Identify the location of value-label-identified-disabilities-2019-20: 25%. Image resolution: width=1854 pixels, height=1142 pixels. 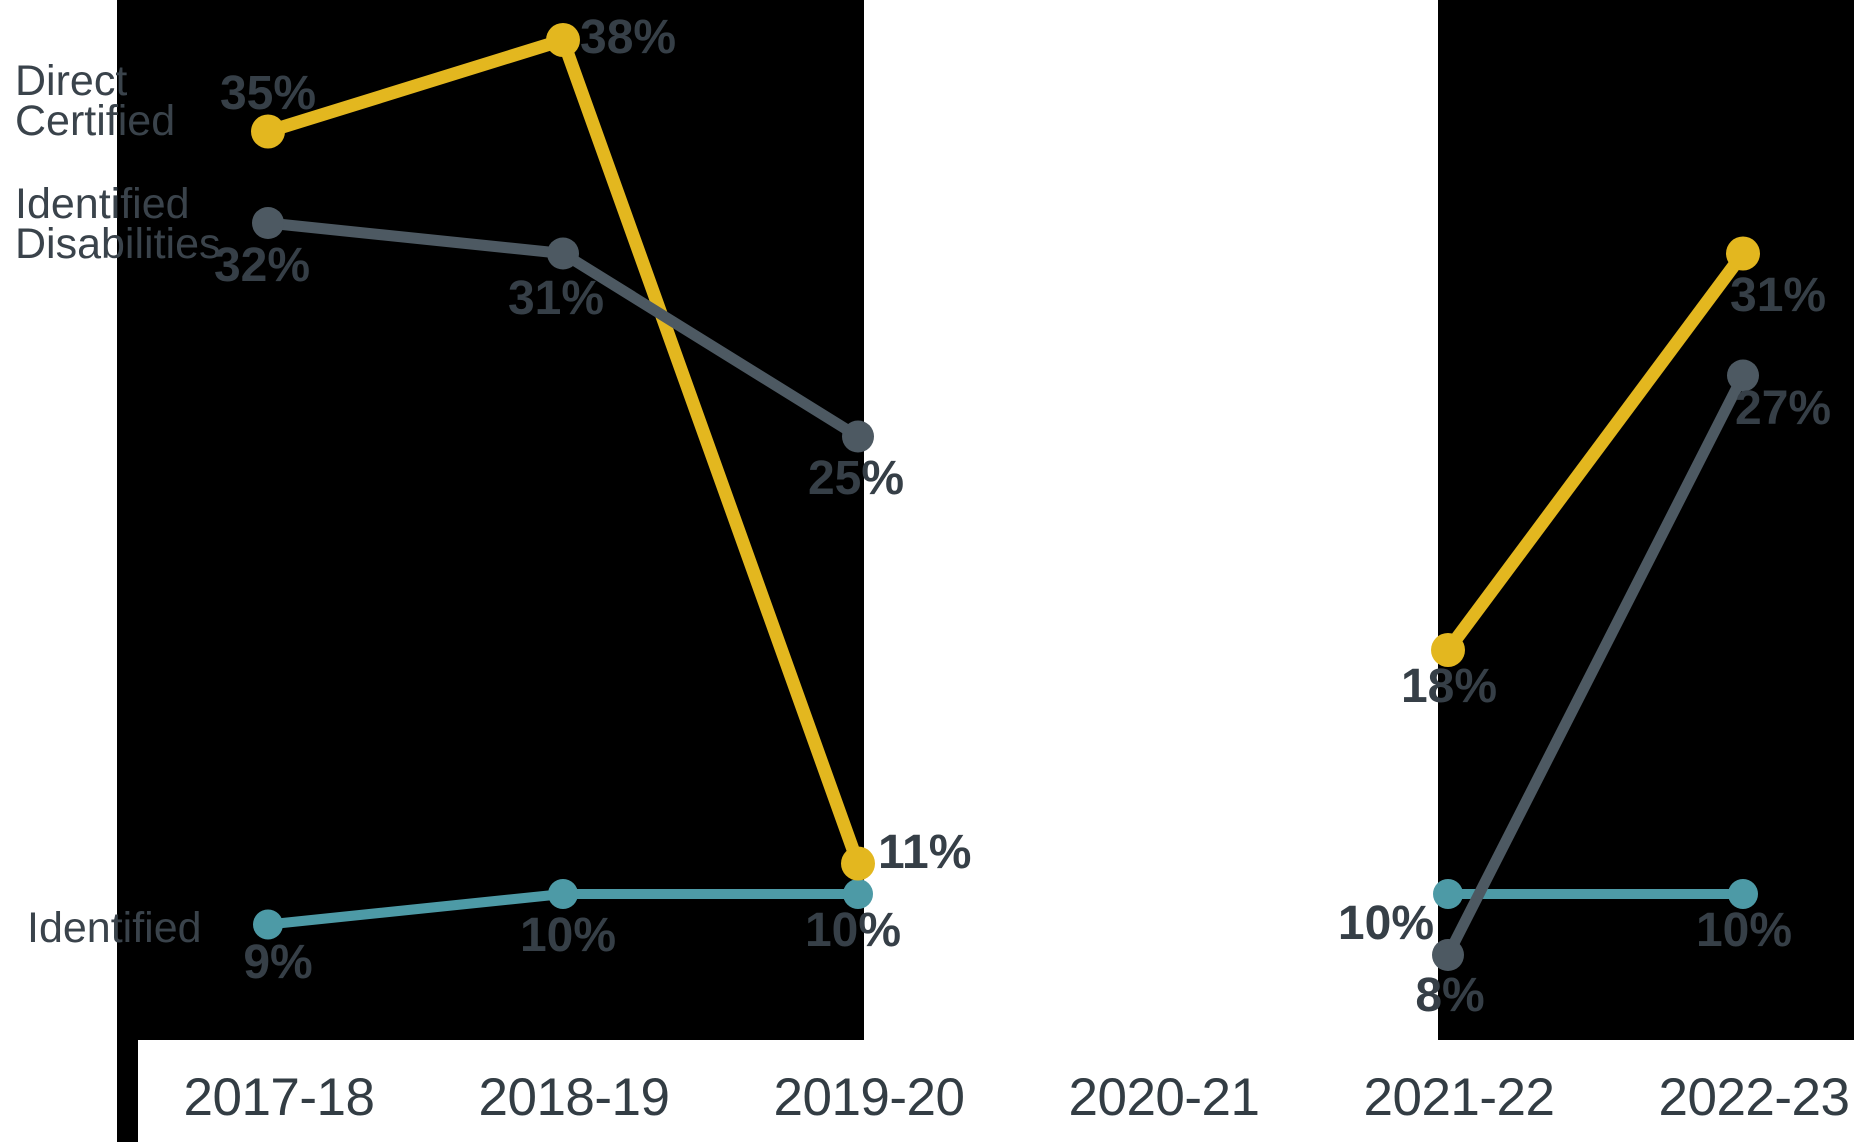
(856, 478).